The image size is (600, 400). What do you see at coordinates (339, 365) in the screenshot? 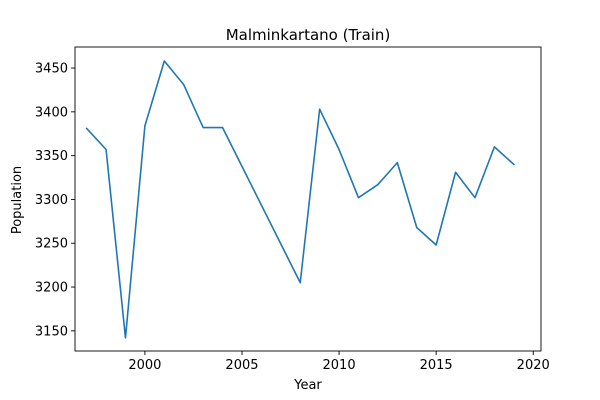
I see `x-tick-label: 2010` at bounding box center [339, 365].